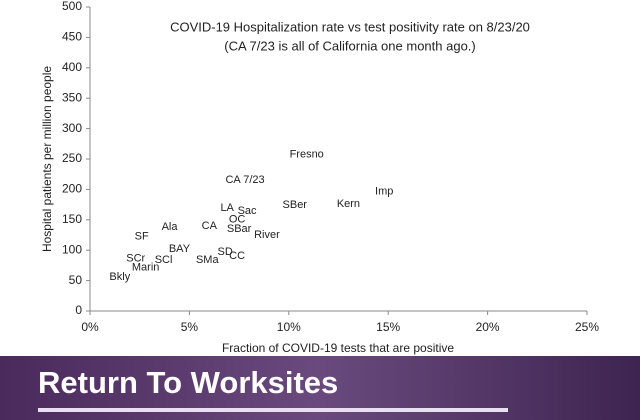 This screenshot has width=640, height=420. I want to click on point-label: SF, so click(142, 237).